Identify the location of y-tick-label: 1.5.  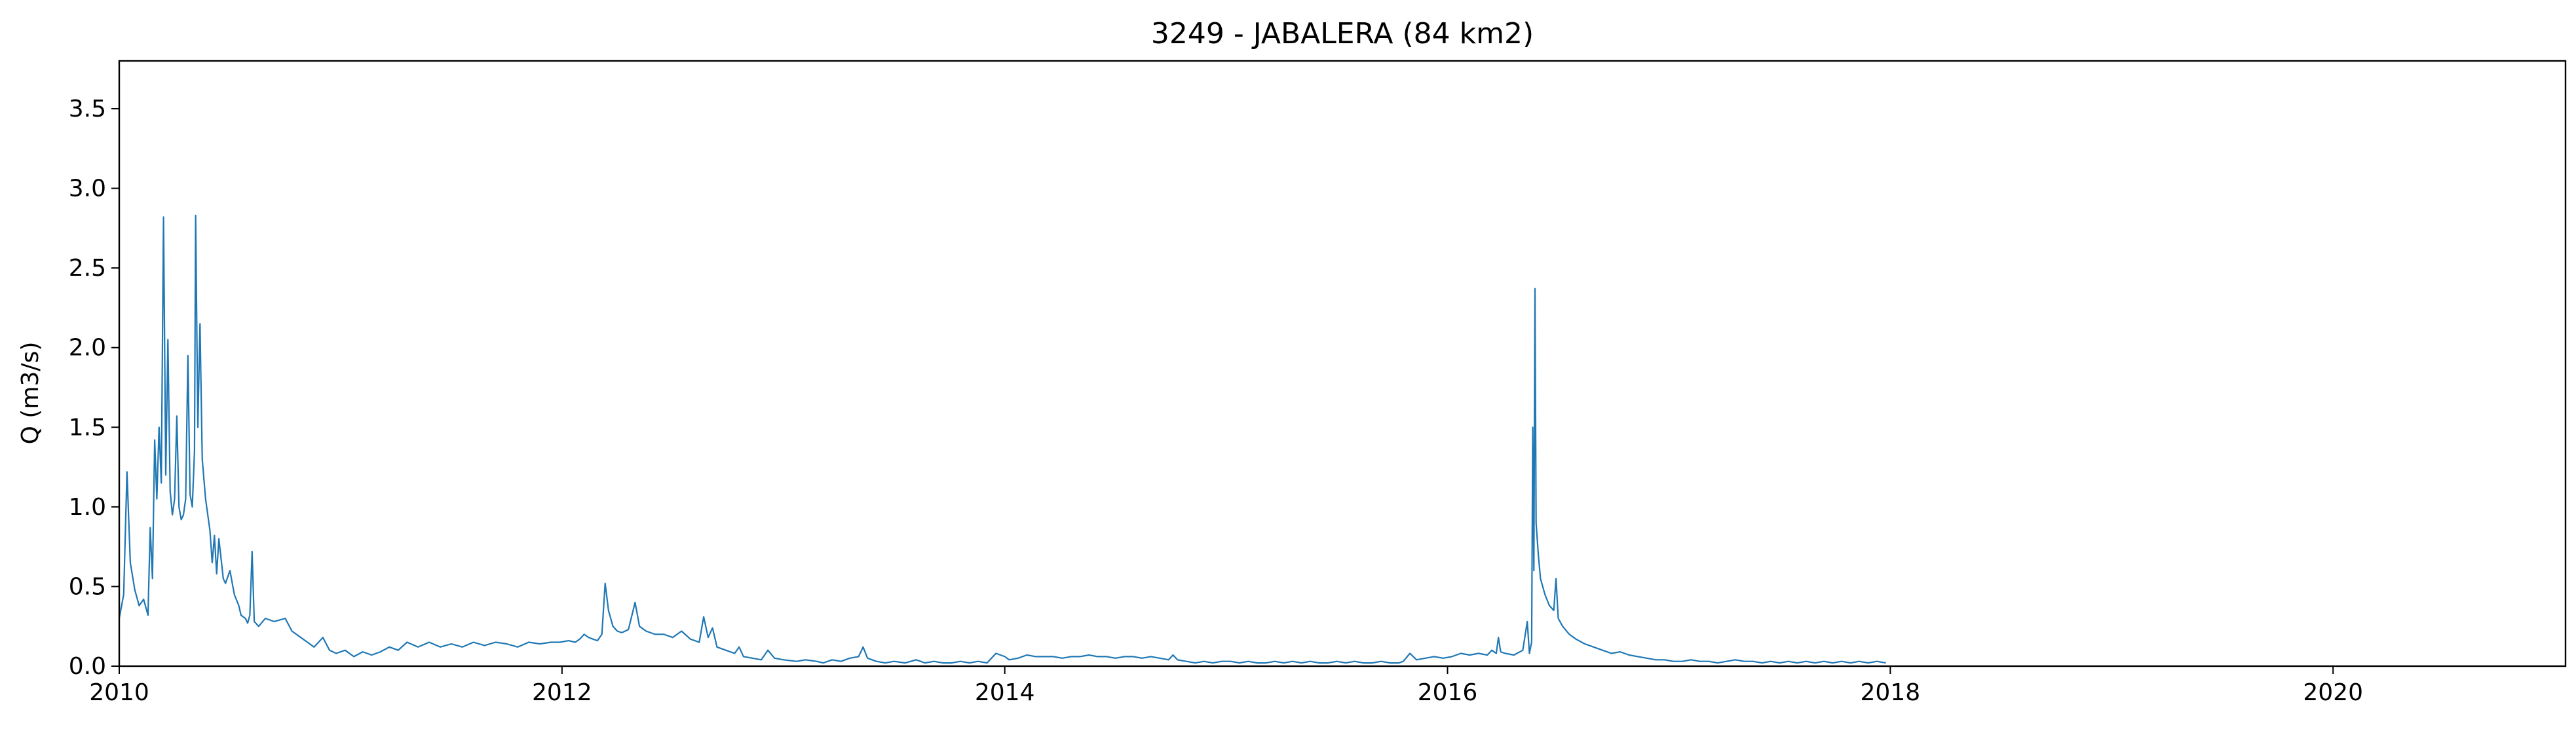
(87, 428).